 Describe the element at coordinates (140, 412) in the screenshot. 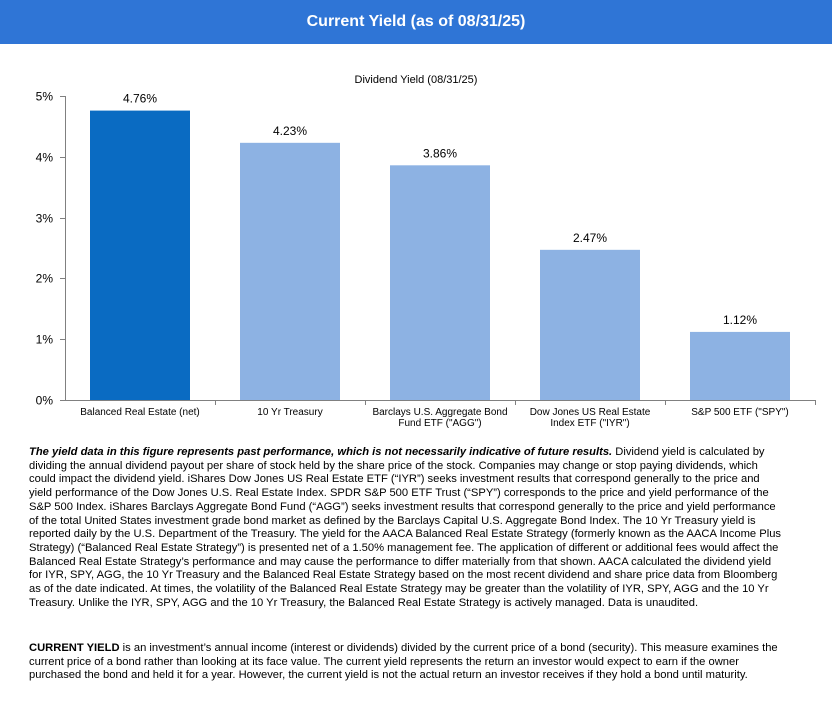

I see `x-category-label: Balanced Real Estate (net)` at that location.